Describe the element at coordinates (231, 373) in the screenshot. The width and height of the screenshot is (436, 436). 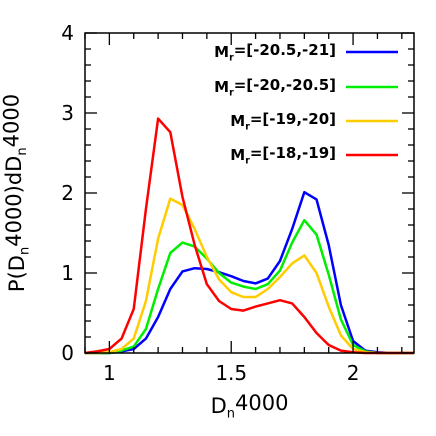
I see `x-tick-label: 1.5` at that location.